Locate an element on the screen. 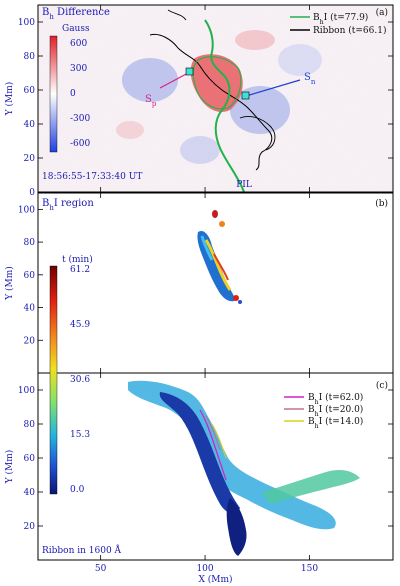  legend-a-text: Ribbon (t=66.1) is located at coordinates (349, 30).